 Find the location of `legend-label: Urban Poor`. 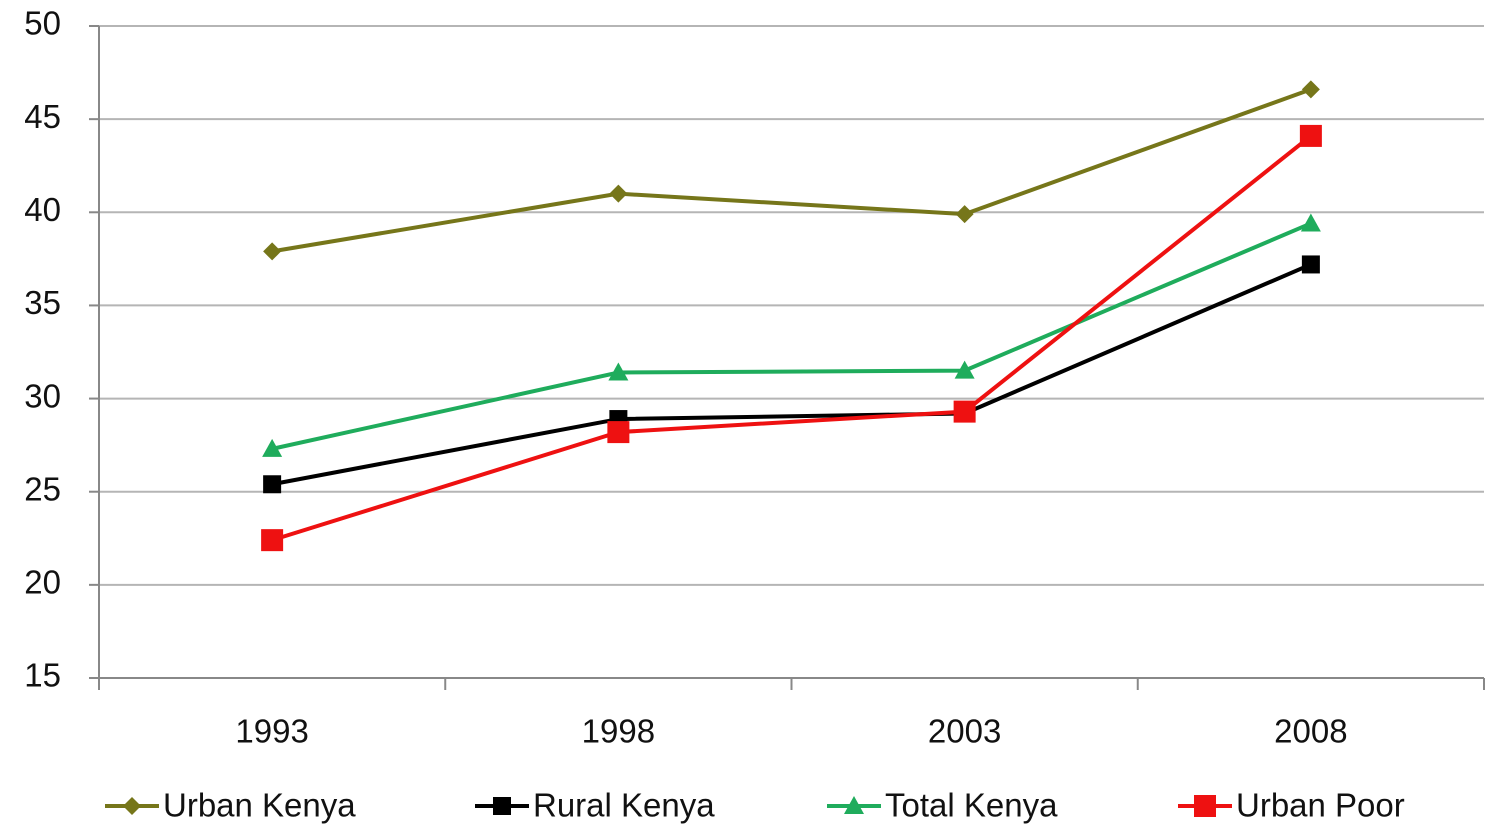

legend-label: Urban Poor is located at coordinates (1320, 805).